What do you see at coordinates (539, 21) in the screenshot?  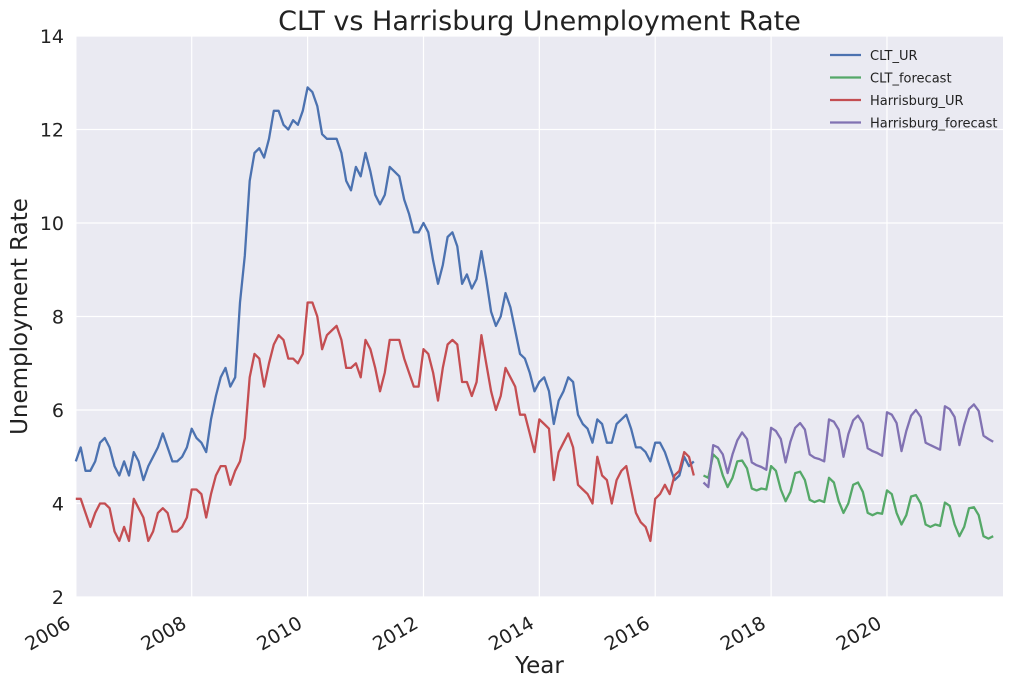 I see `chart-title: CLT vs Harrisburg Unemployment Rate` at bounding box center [539, 21].